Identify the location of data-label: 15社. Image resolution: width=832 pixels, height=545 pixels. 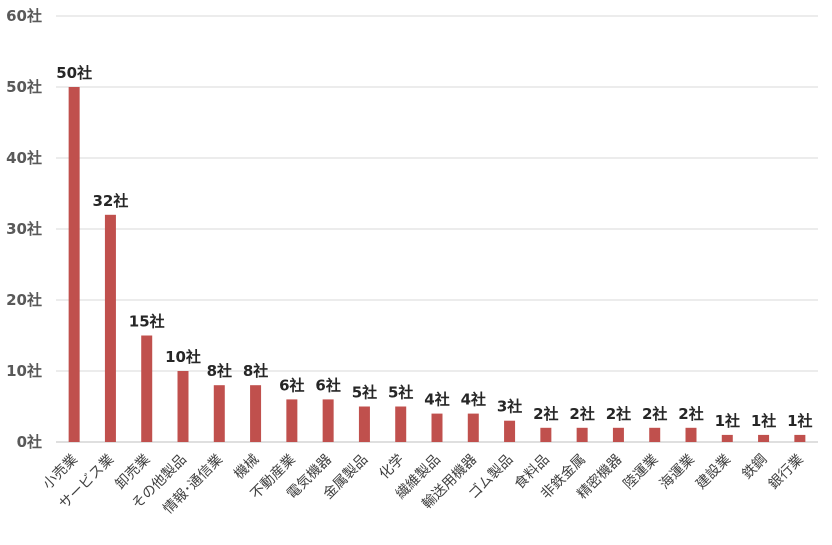
(147, 322).